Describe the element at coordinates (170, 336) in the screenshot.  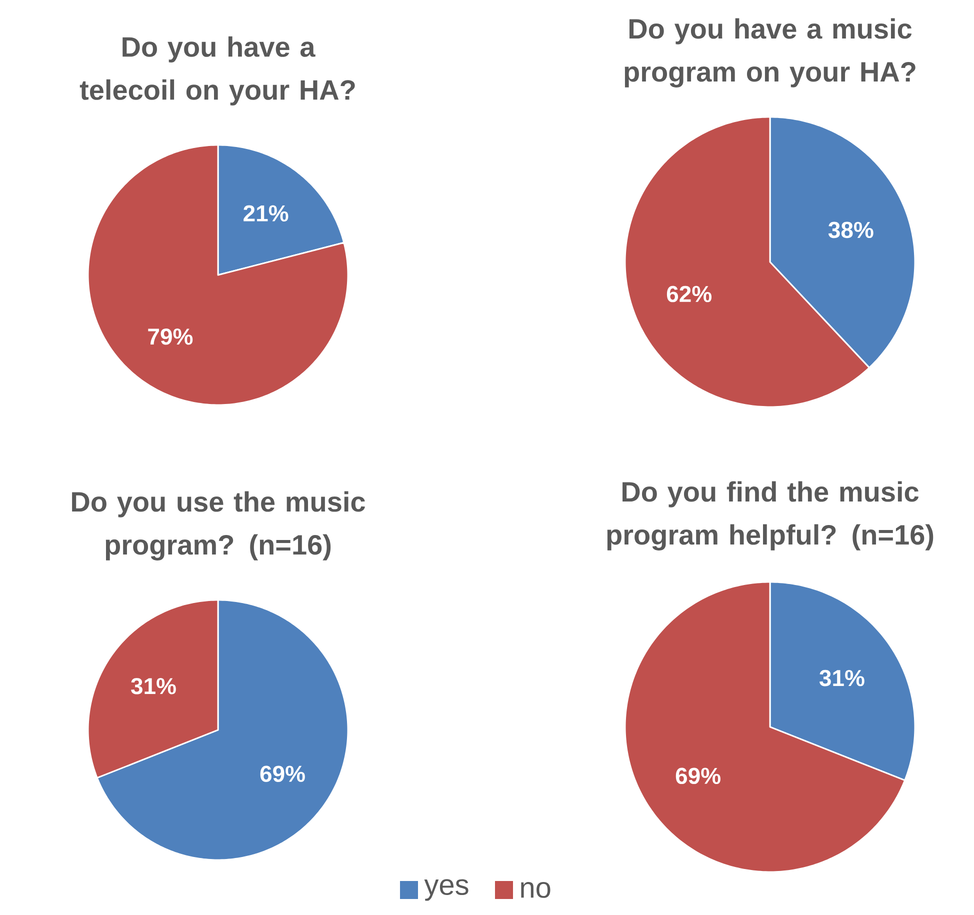
I see `data-label: 79%` at that location.